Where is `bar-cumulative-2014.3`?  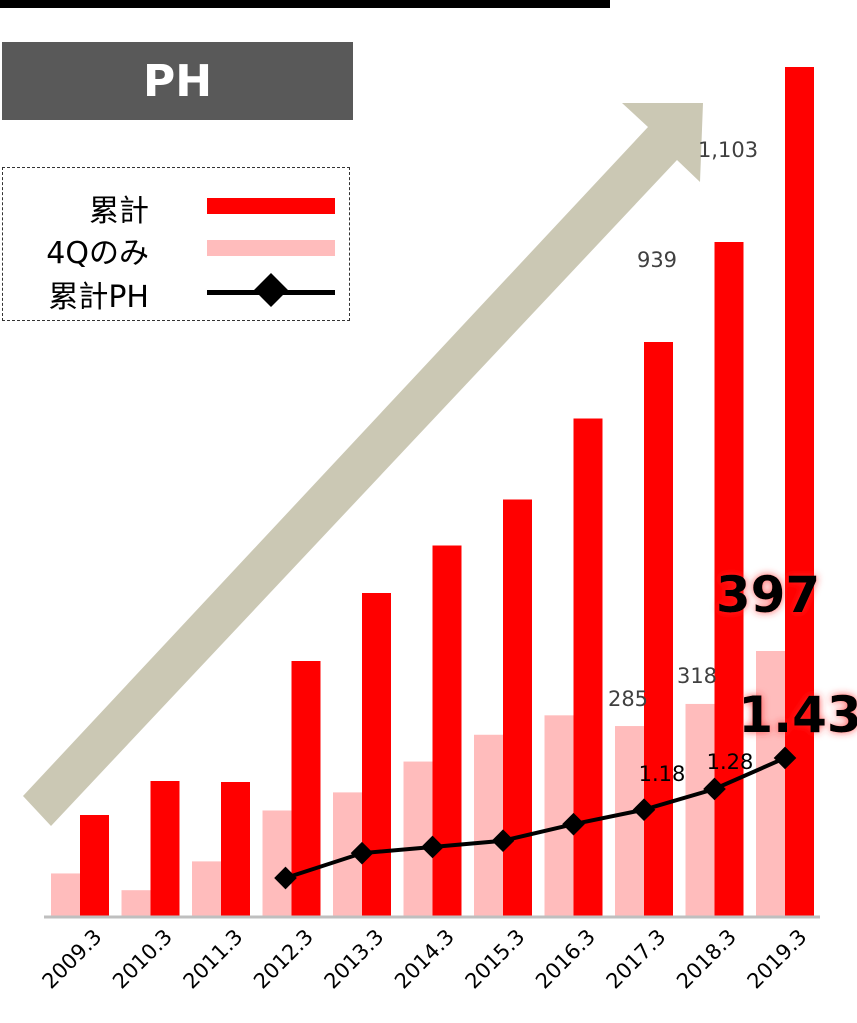
bar-cumulative-2014.3 is located at coordinates (447, 731).